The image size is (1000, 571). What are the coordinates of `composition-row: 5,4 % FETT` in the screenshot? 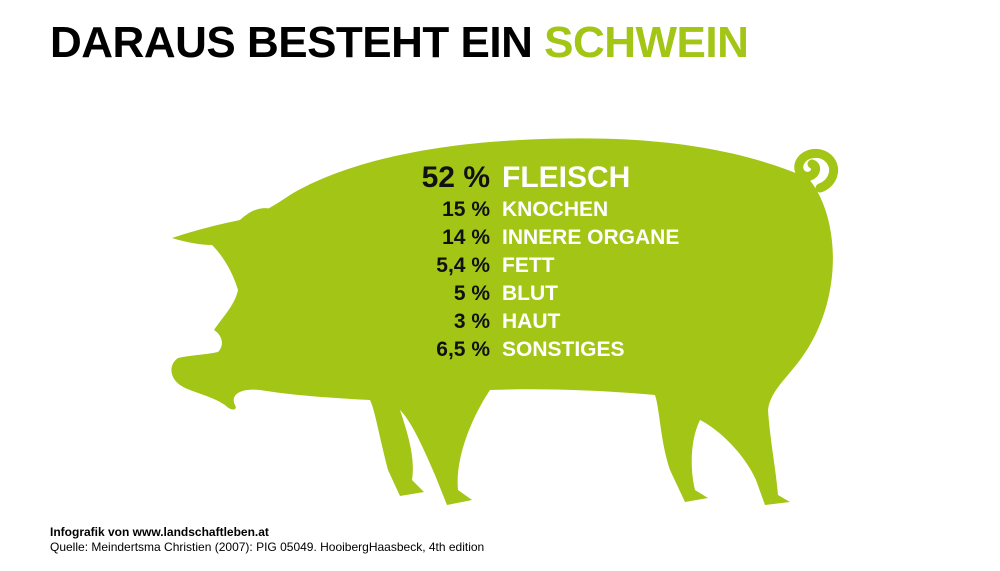 It's located at (580, 266).